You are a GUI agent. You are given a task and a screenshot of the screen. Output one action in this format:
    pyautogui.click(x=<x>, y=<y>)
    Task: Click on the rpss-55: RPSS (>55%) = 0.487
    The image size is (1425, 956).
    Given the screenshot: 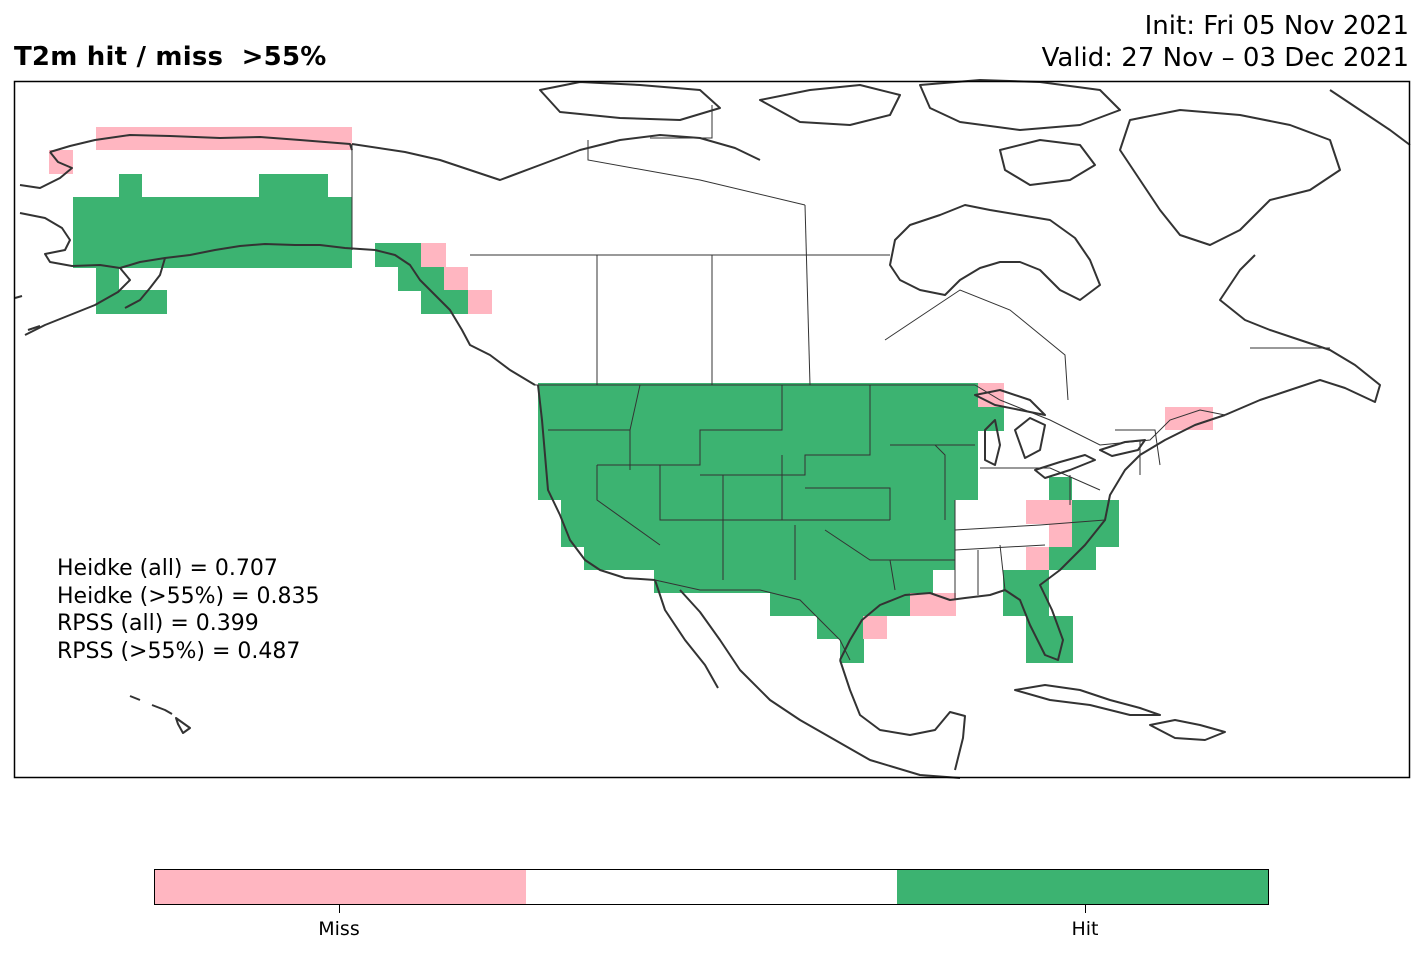 What is the action you would take?
    pyautogui.click(x=179, y=651)
    